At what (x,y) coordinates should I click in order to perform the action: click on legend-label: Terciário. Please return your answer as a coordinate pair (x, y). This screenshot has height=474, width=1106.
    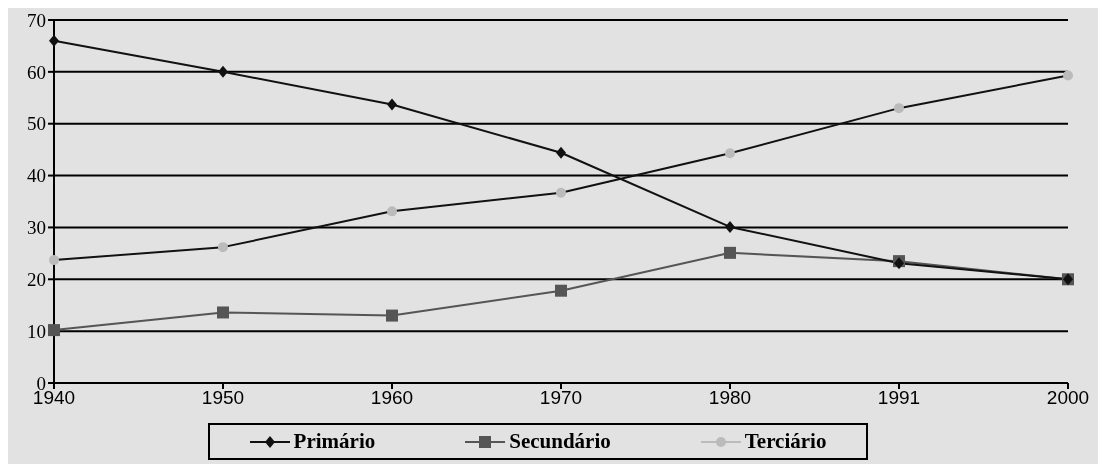
    Looking at the image, I should click on (785, 441).